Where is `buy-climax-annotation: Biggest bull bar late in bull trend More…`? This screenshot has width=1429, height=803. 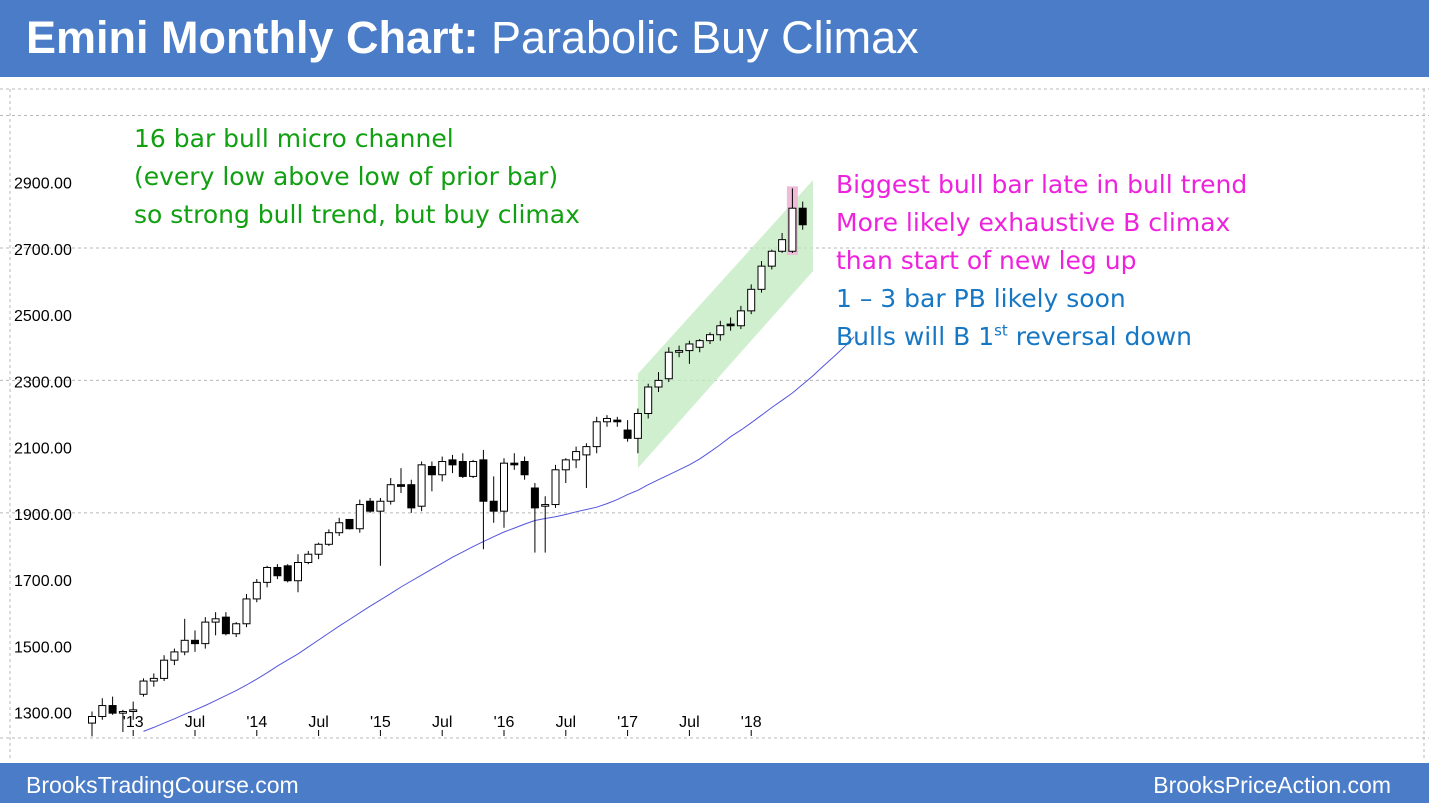 buy-climax-annotation: Biggest bull bar late in bull trend More… is located at coordinates (1041, 223).